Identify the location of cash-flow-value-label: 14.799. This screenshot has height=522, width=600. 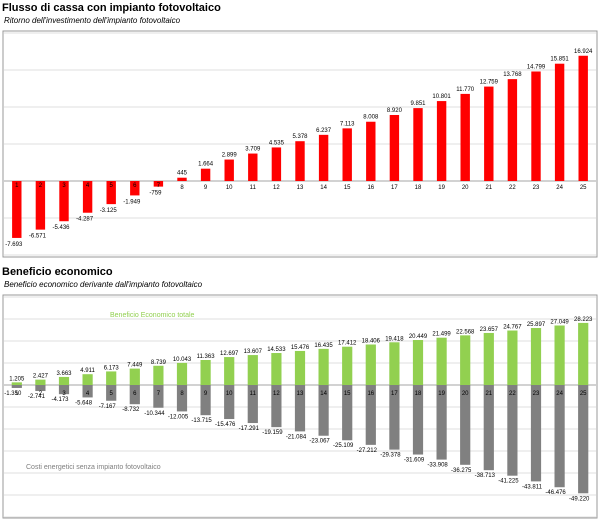
(536, 67).